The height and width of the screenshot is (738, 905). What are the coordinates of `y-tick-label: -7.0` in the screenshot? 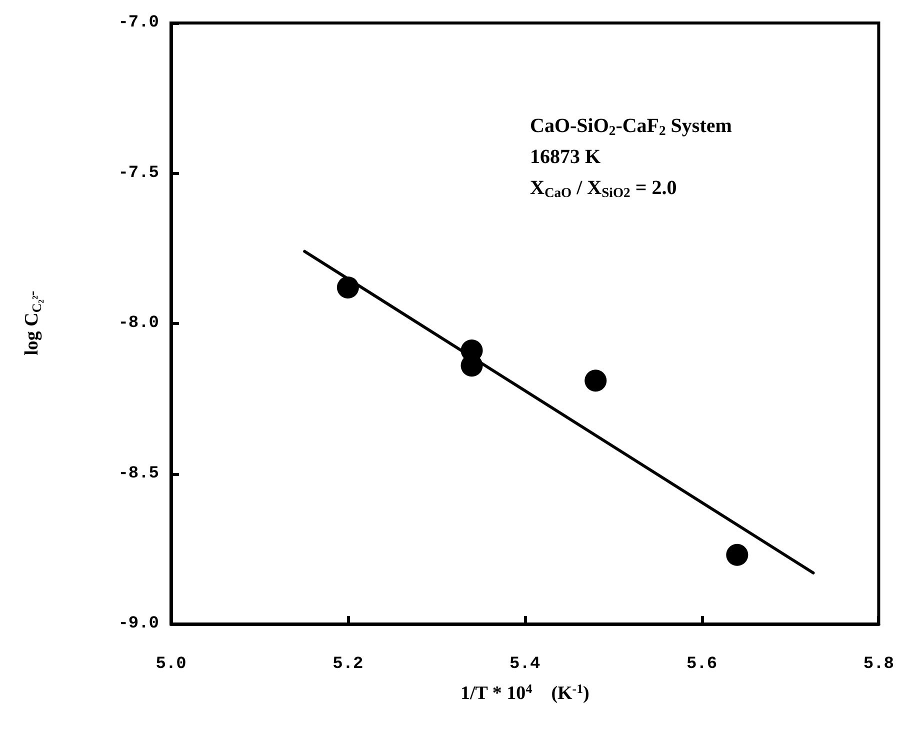 It's located at (138, 23).